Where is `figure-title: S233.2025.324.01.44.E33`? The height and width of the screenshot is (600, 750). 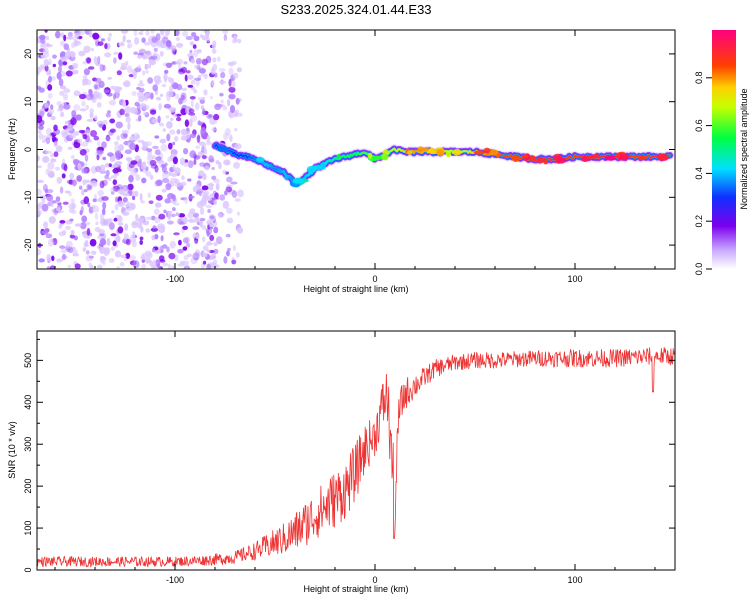
figure-title: S233.2025.324.01.44.E33 is located at coordinates (355, 9).